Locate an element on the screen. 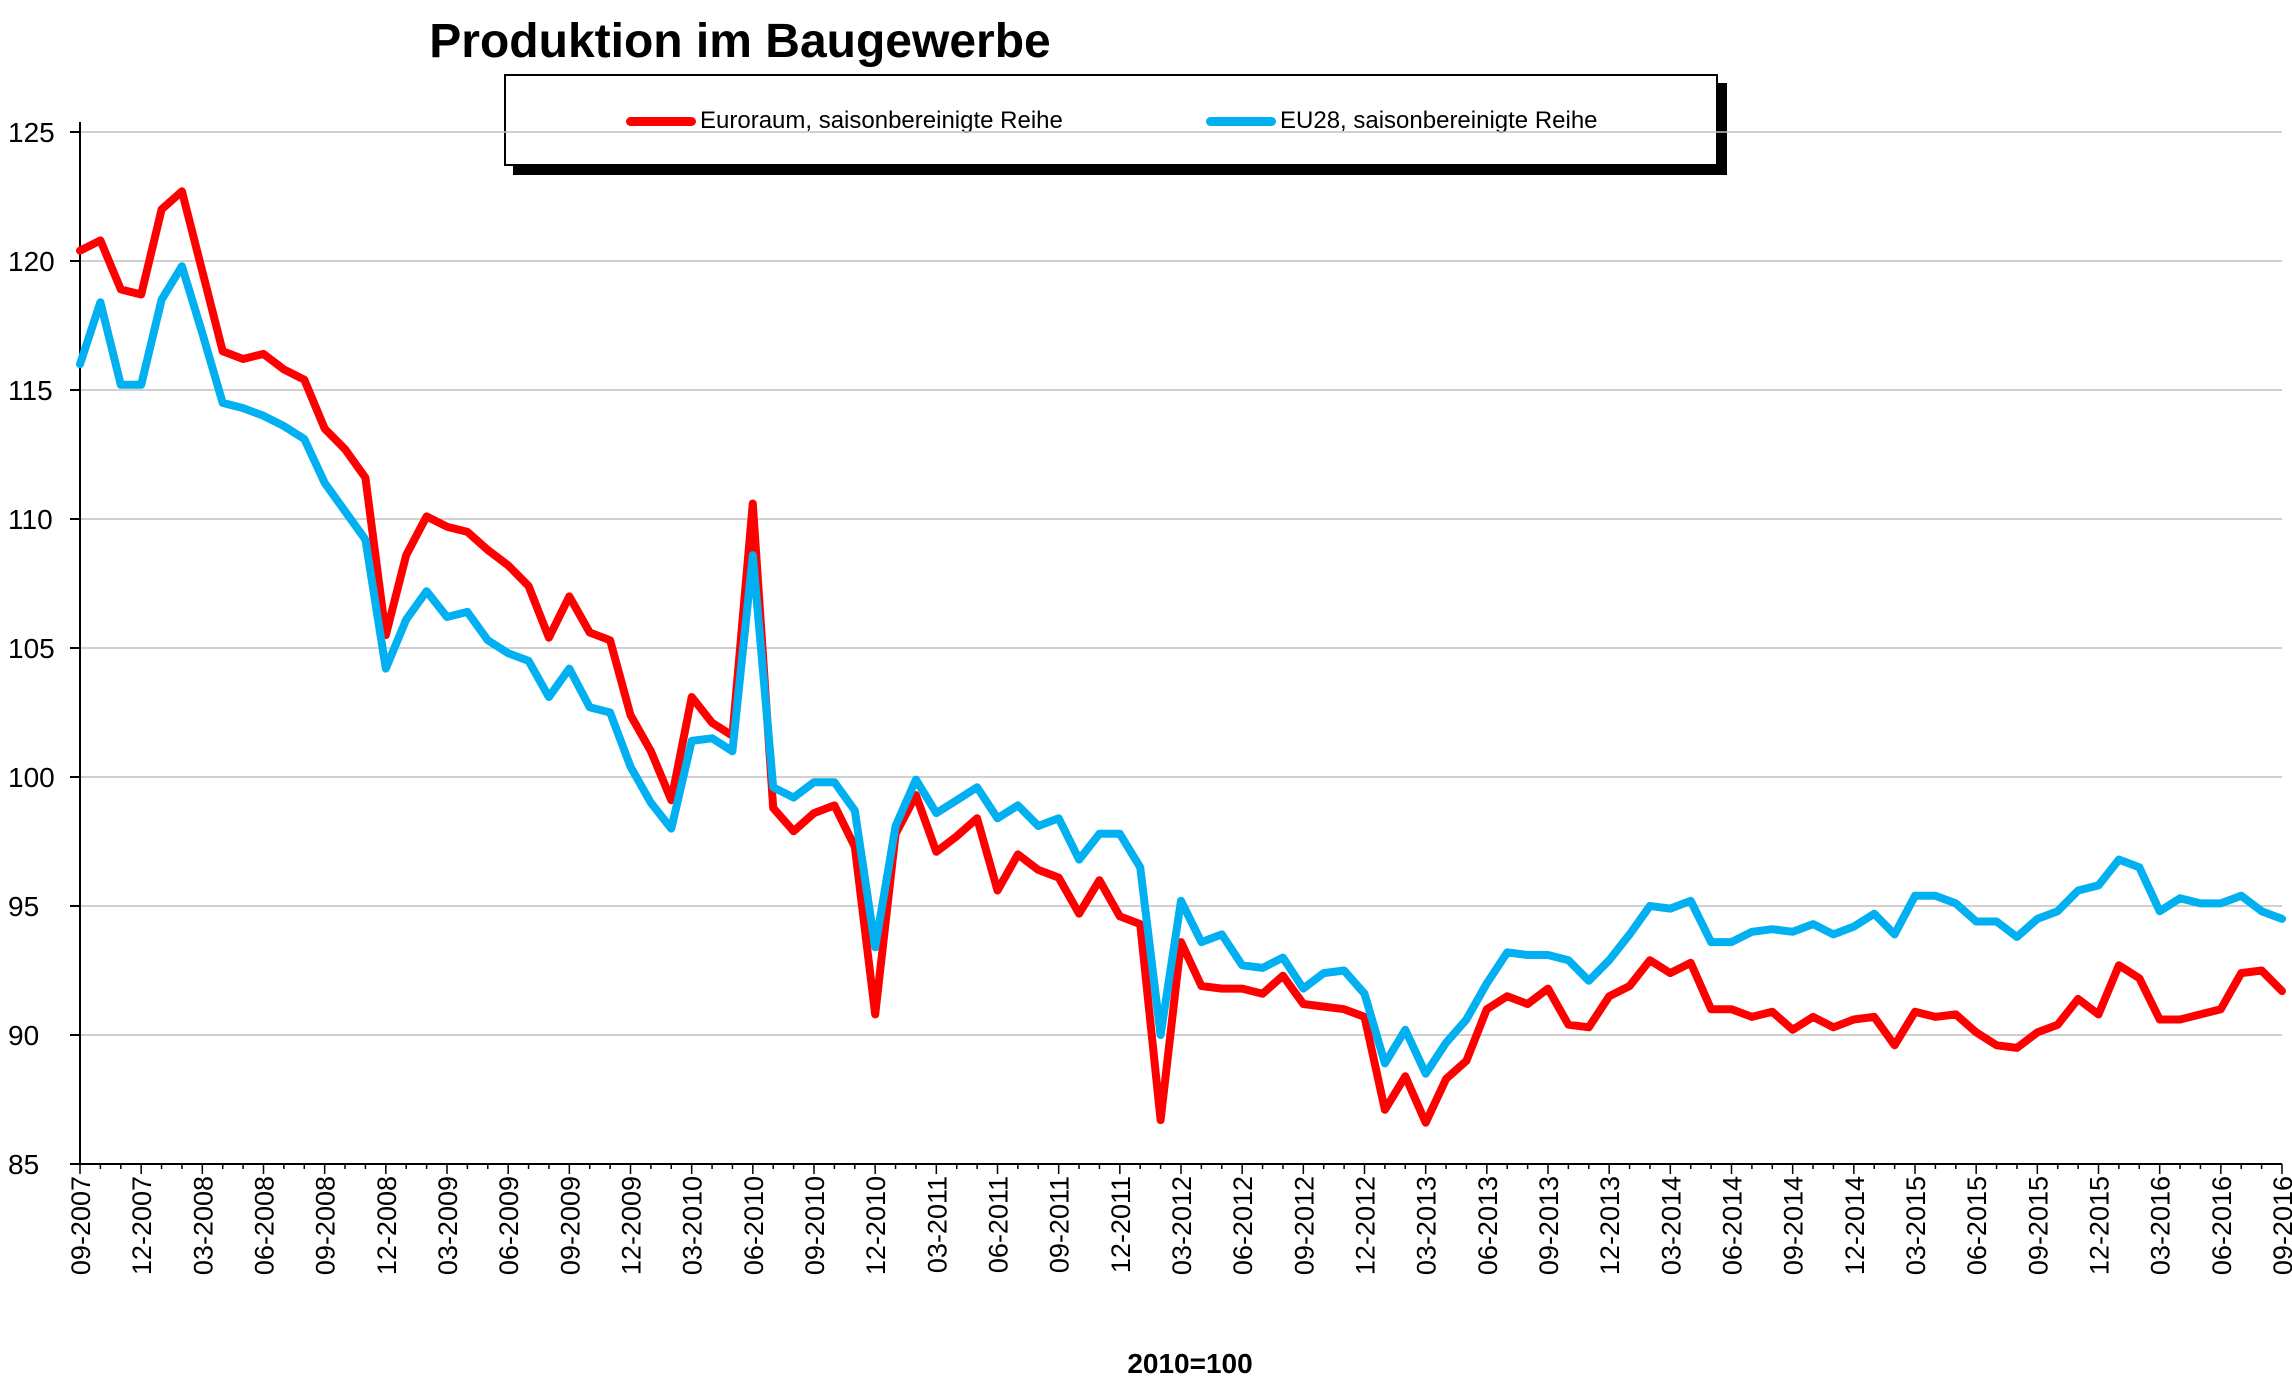 The height and width of the screenshot is (1380, 2292). x-tick-label: 12-2010 is located at coordinates (876, 1225).